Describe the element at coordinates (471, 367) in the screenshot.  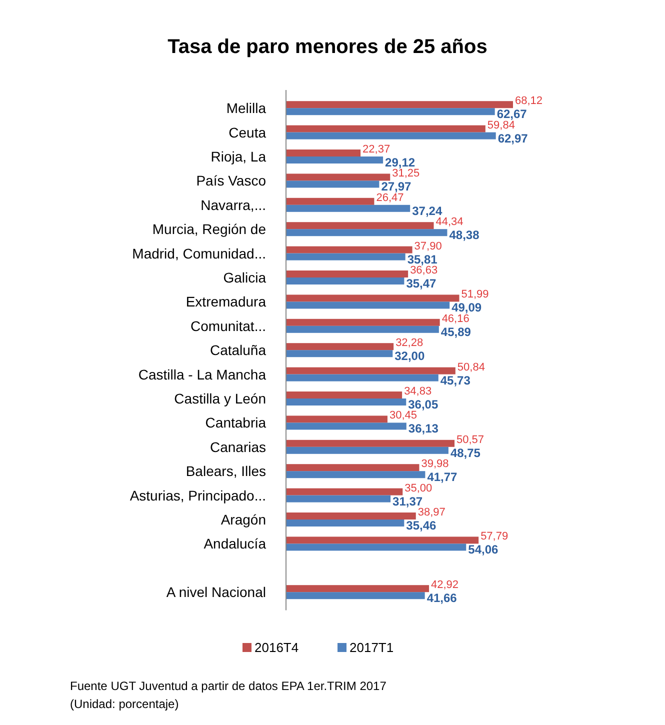
I see `data-label: 50,84` at that location.